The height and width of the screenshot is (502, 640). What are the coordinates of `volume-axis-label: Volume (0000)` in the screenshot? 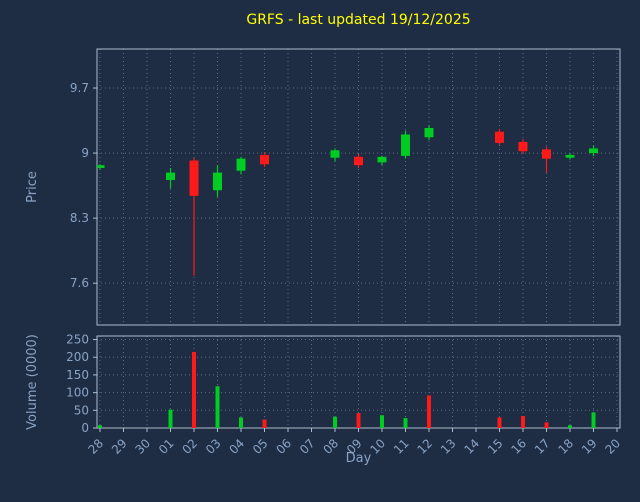 It's located at (32, 382).